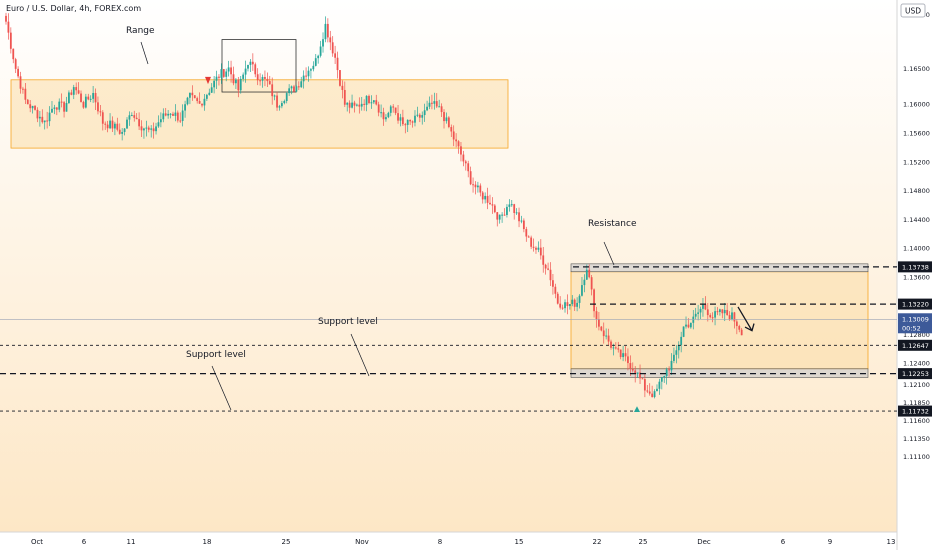 The image size is (932, 550). I want to click on resistance-strip, so click(719, 268).